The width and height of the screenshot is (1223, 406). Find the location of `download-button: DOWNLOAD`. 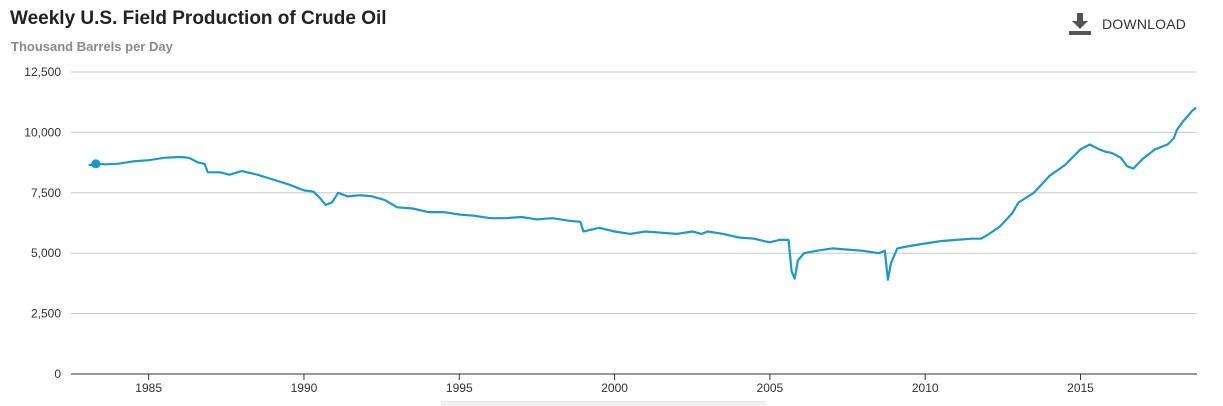

download-button: DOWNLOAD is located at coordinates (1127, 24).